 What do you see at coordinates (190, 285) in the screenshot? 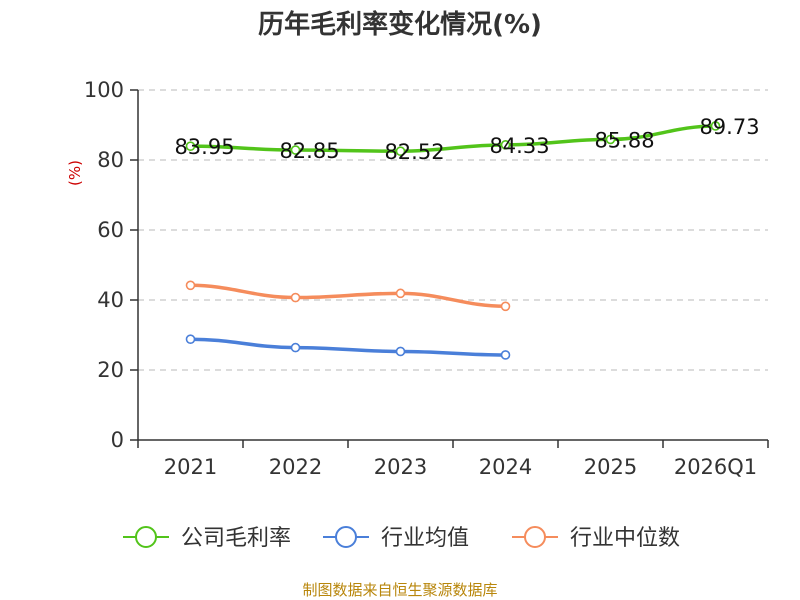
I see `series-2-point-2021` at bounding box center [190, 285].